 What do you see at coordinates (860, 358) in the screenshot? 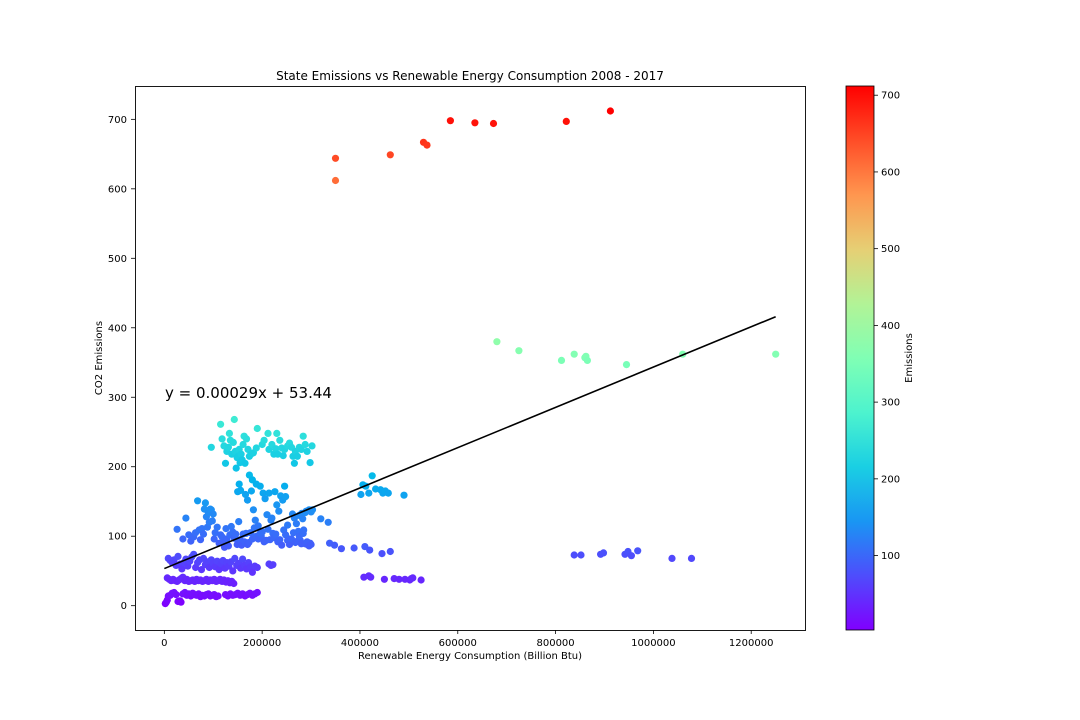
I see `colorbar` at bounding box center [860, 358].